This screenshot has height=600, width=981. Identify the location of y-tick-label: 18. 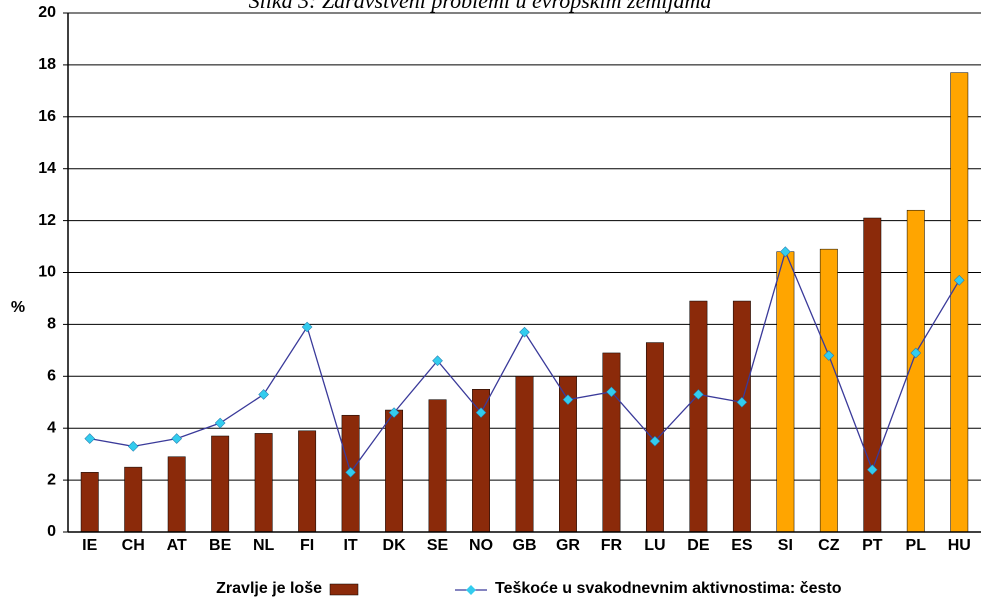
(47, 64).